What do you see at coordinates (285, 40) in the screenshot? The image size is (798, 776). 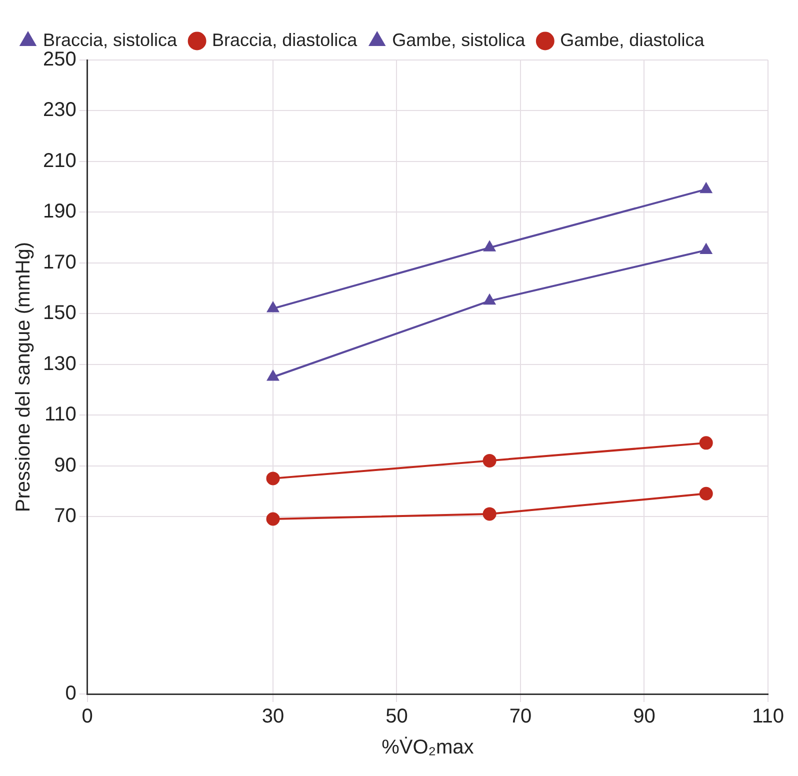 I see `legend-label: Braccia, diastolica` at bounding box center [285, 40].